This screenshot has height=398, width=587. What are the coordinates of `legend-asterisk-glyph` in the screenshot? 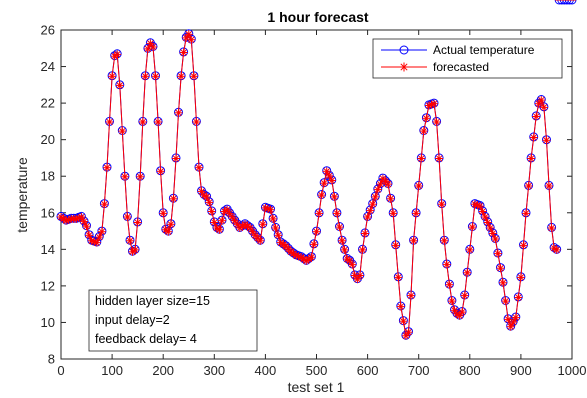 It's located at (404, 67).